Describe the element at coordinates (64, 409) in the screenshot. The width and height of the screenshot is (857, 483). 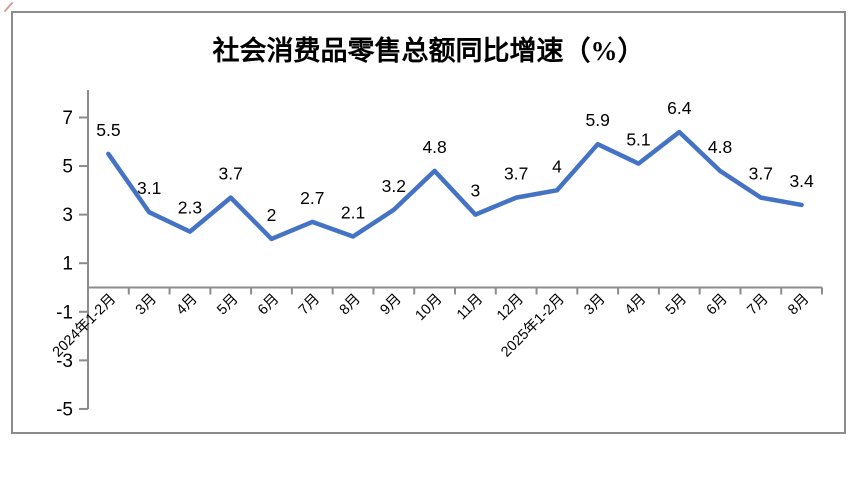
I see `y-axis-label: -5` at that location.